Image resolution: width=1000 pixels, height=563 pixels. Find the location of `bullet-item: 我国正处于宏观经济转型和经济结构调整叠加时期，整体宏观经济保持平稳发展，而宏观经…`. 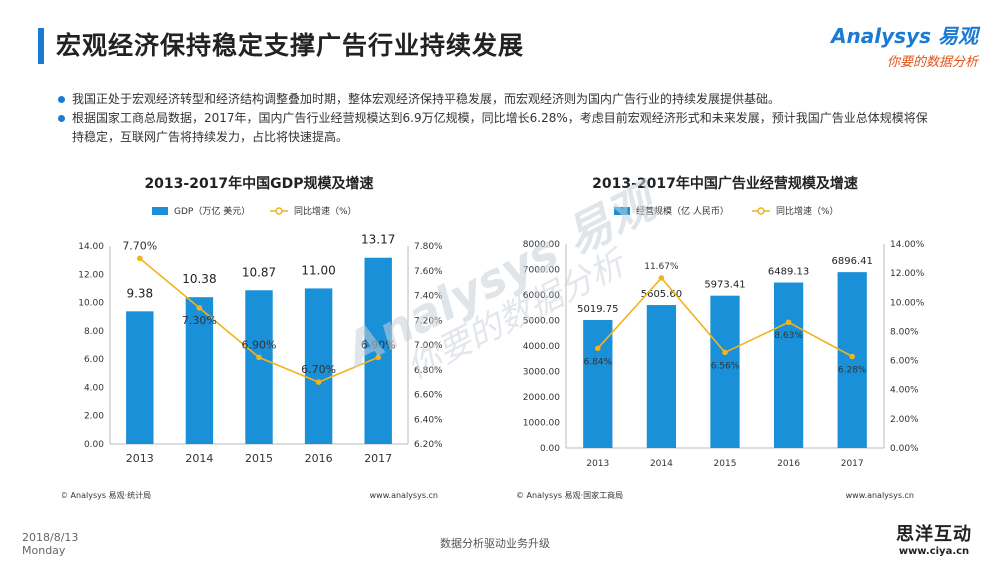

bullet-item: 我国正处于宏观经济转型和经济结构调整叠加时期，整体宏观经济保持平稳发展，而宏观经… is located at coordinates (498, 99).